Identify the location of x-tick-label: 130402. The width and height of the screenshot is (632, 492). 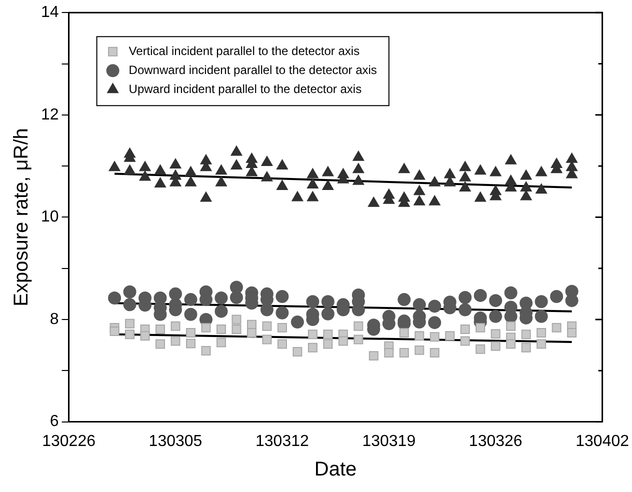
(603, 441).